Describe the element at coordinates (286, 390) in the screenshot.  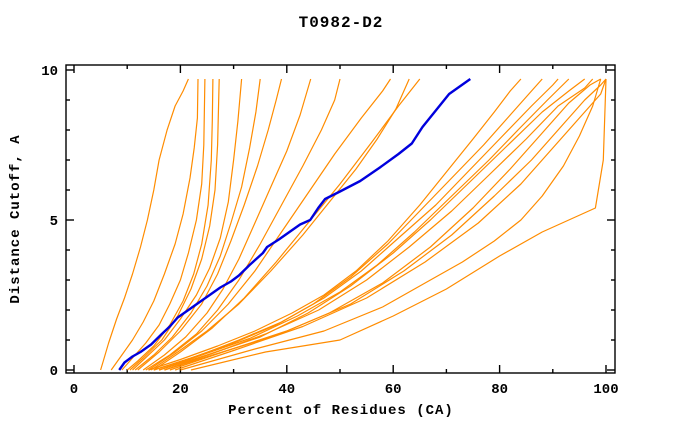
I see `x-tick-label: 40` at that location.